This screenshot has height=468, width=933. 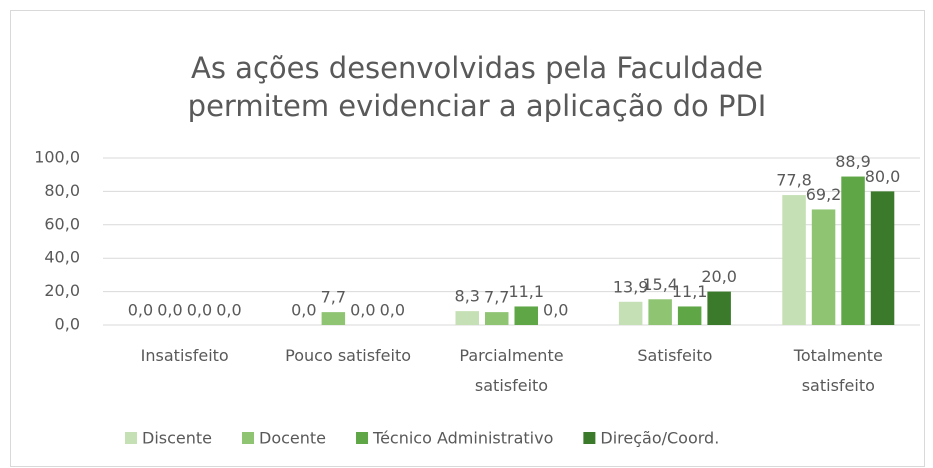 What do you see at coordinates (824, 194) in the screenshot?
I see `value-label: 69,2` at bounding box center [824, 194].